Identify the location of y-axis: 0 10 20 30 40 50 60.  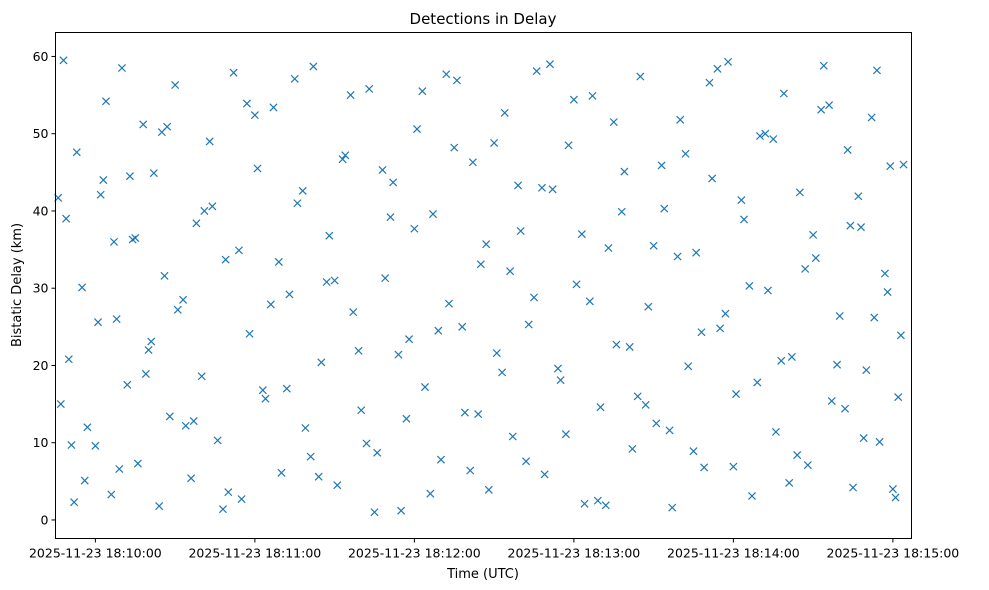
(44, 288).